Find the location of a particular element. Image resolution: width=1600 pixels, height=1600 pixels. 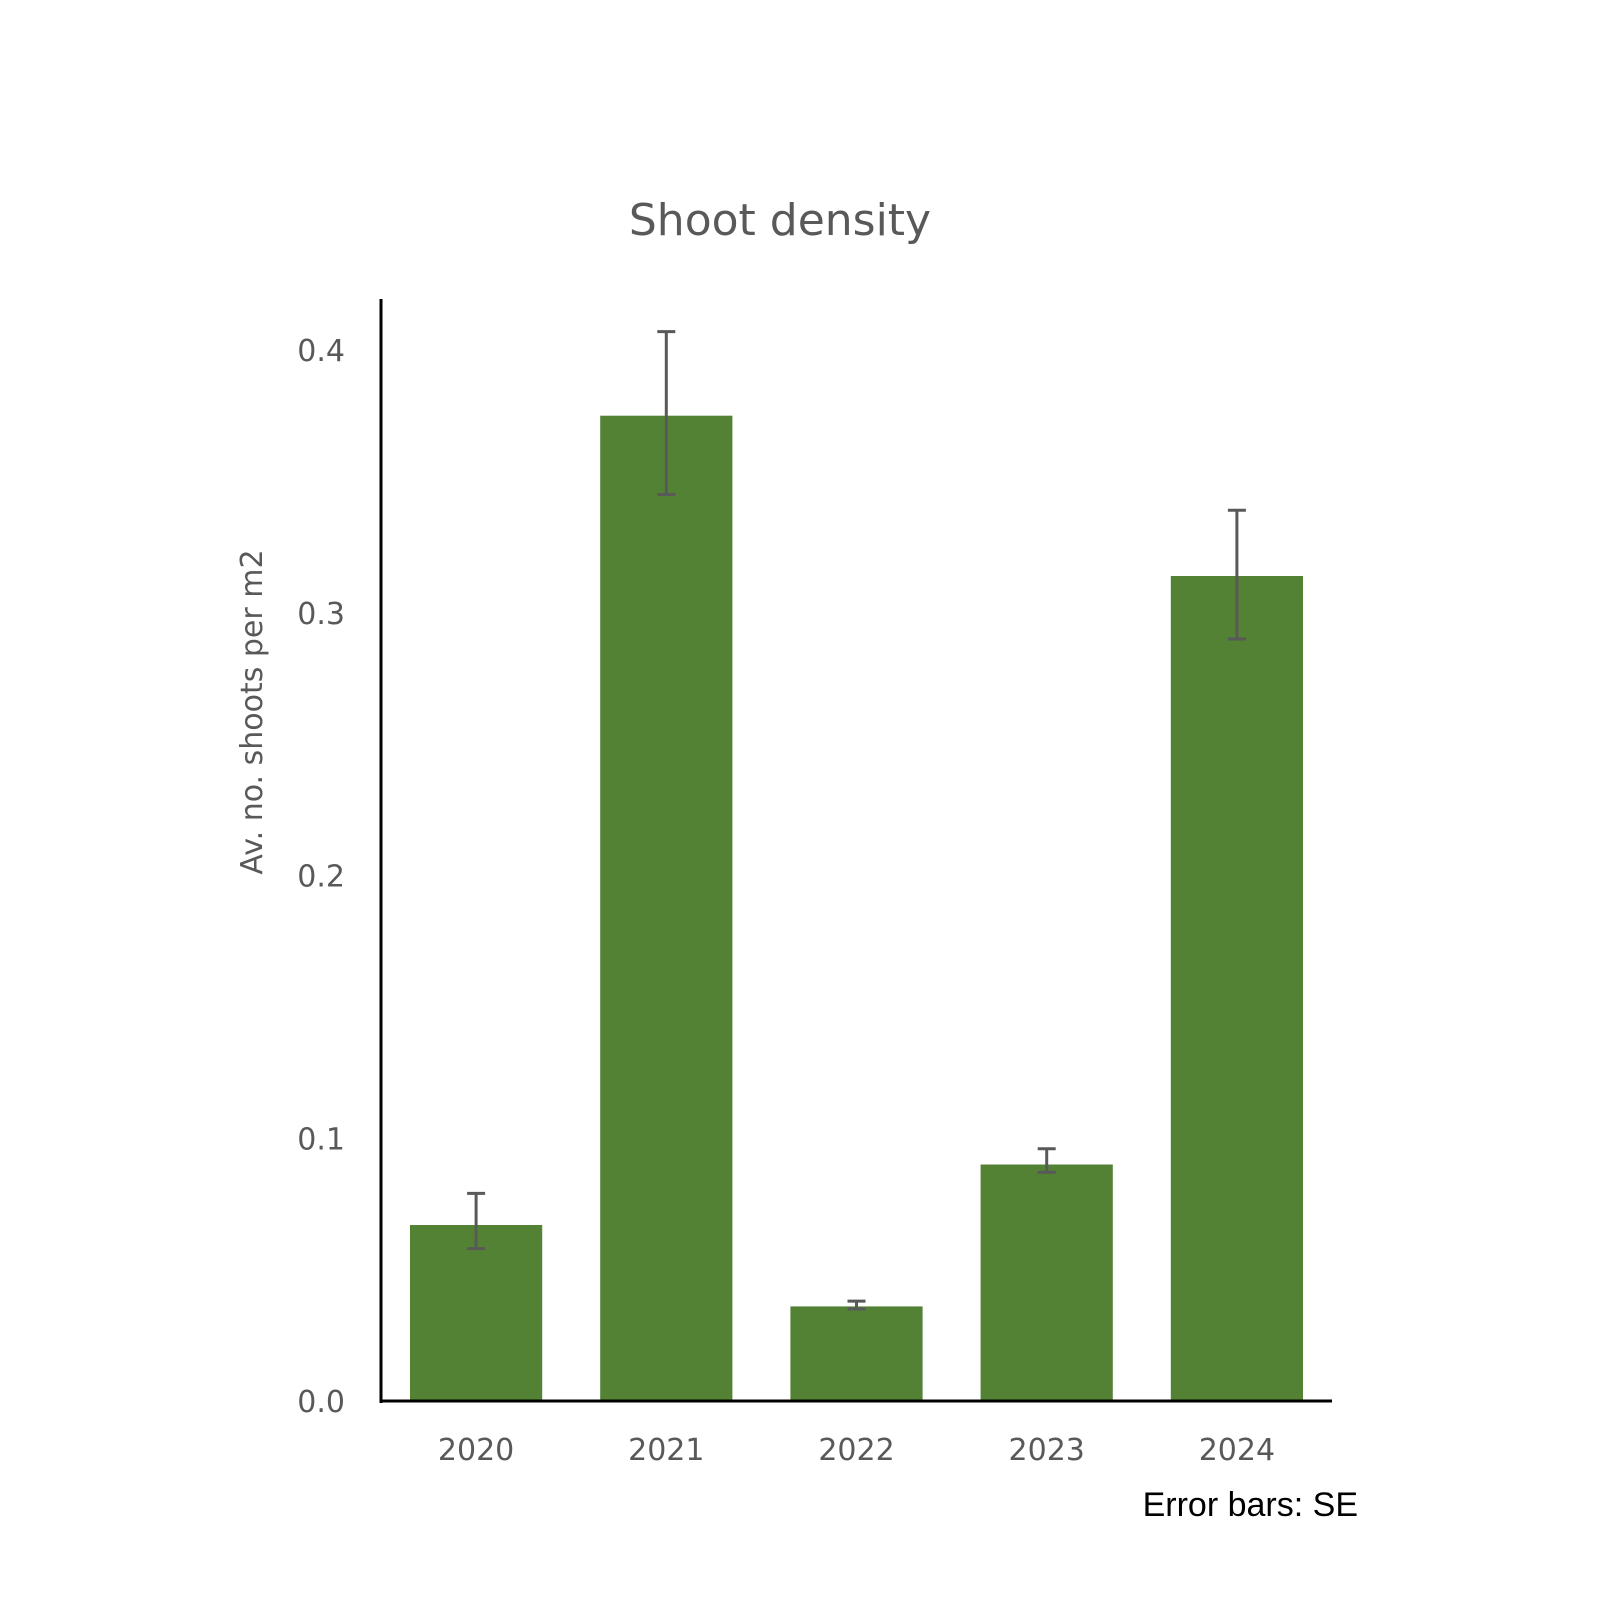

error-bar-2021 is located at coordinates (666, 413).